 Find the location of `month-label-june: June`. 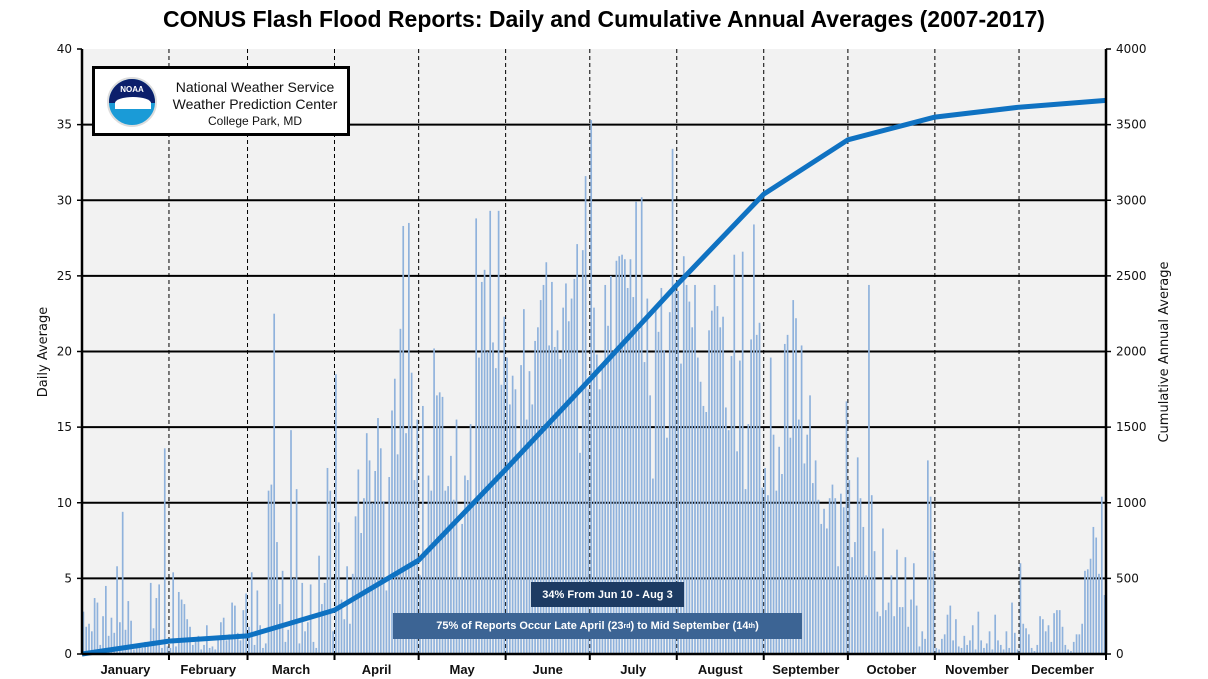

month-label-june: June is located at coordinates (548, 669).